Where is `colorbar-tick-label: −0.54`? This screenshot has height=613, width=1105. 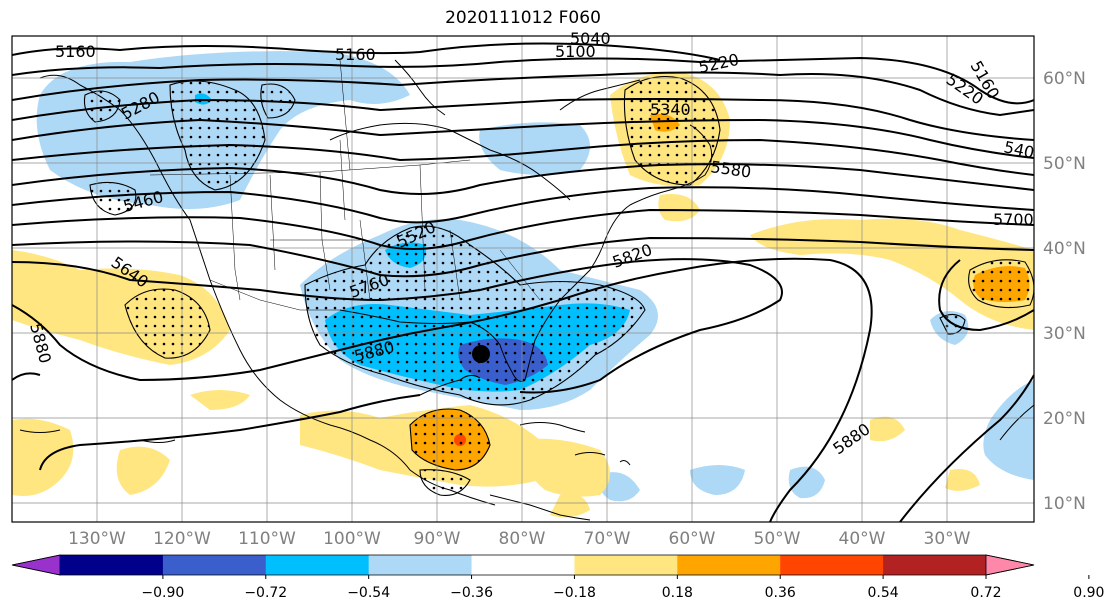
colorbar-tick-label: −0.54 is located at coordinates (368, 593).